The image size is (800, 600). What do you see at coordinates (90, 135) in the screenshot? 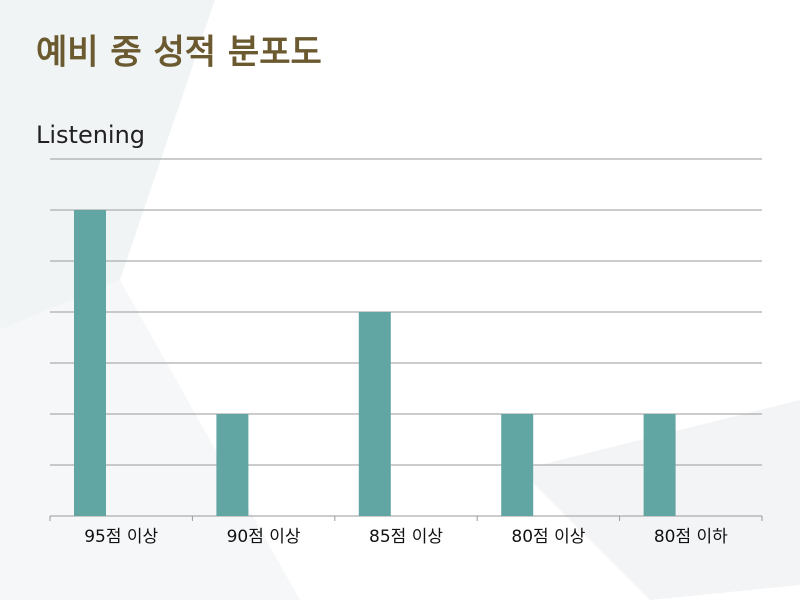
I see `chart-subtitle: Listening` at bounding box center [90, 135].